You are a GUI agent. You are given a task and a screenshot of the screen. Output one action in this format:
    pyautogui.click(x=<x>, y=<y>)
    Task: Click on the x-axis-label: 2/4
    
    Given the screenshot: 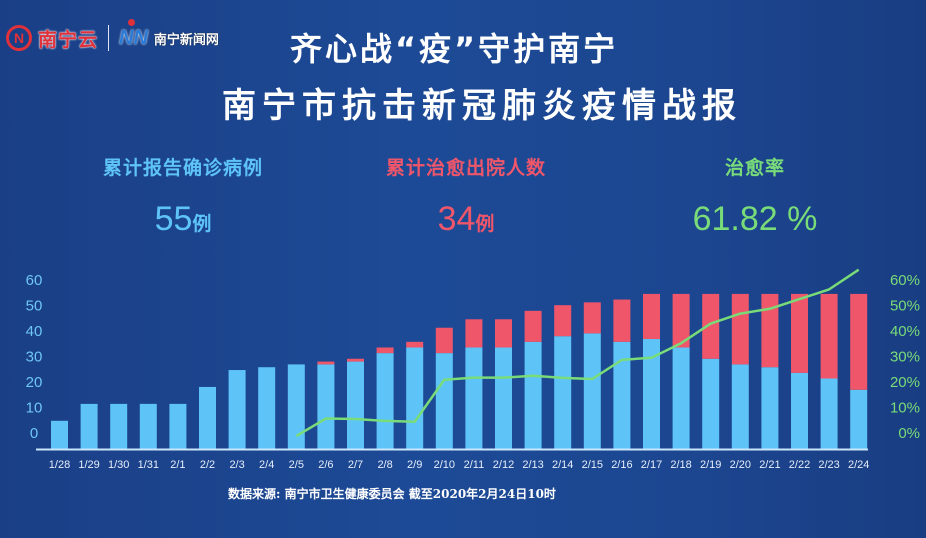 What is the action you would take?
    pyautogui.click(x=266, y=465)
    